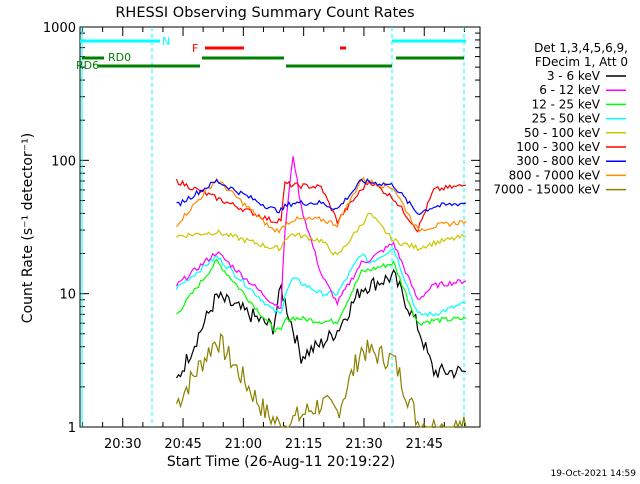  What do you see at coordinates (581, 62) in the screenshot?
I see `legend-header-line-2: FDecim 1, Att 0` at bounding box center [581, 62].